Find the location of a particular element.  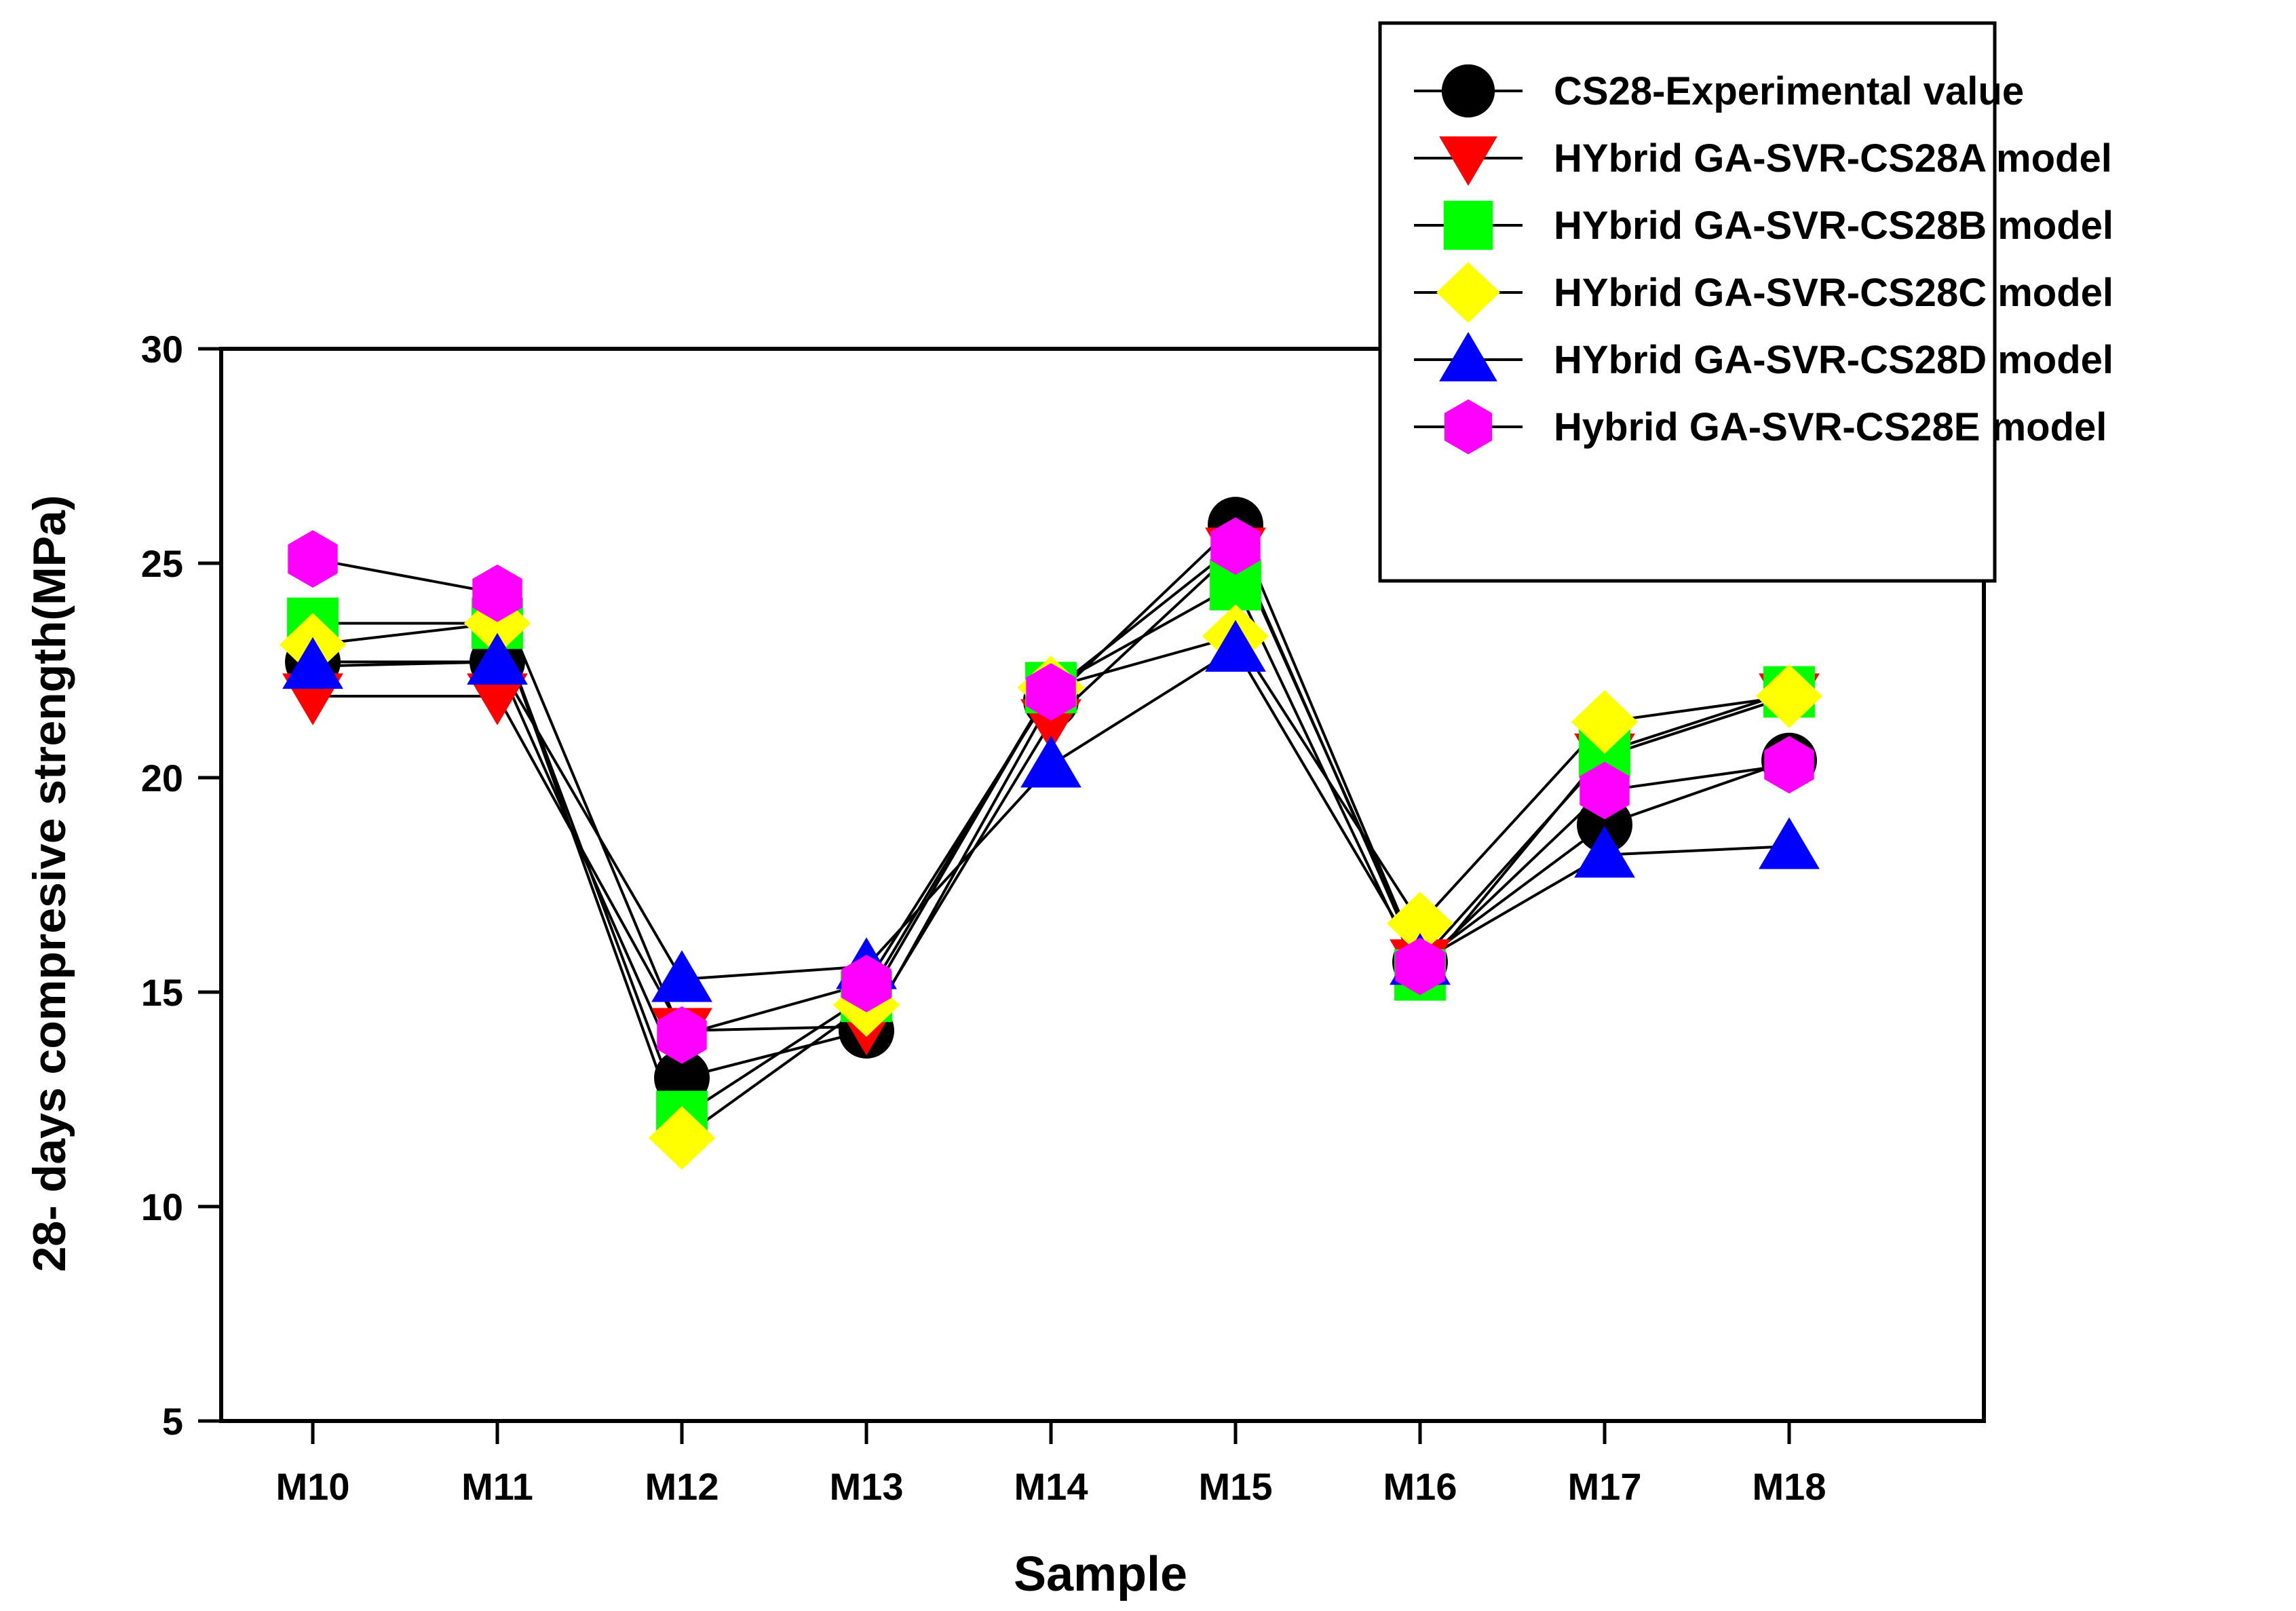

y-axis-title: 28- days compresive strength(MPa) is located at coordinates (49, 883).